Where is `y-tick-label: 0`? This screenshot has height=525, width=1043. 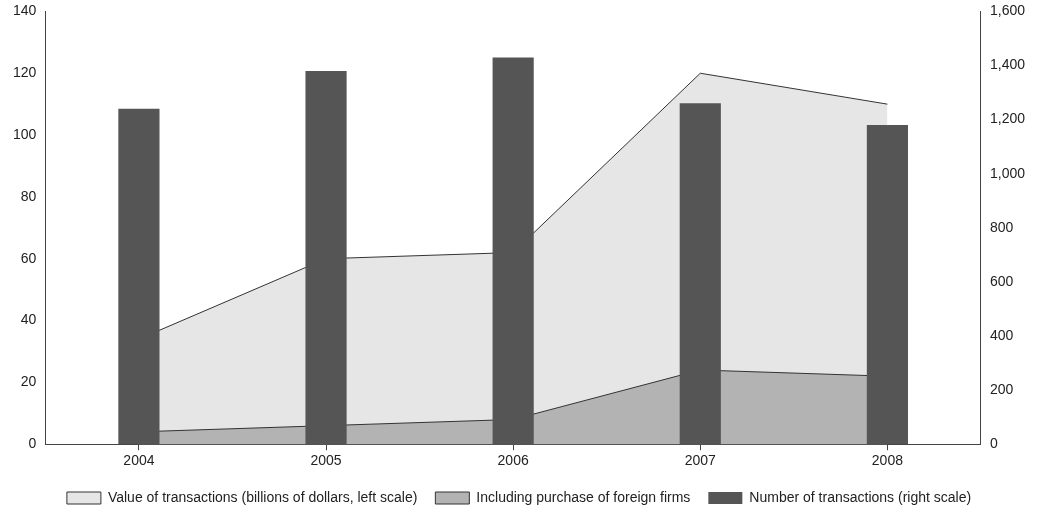
y-tick-label: 0 is located at coordinates (32, 443).